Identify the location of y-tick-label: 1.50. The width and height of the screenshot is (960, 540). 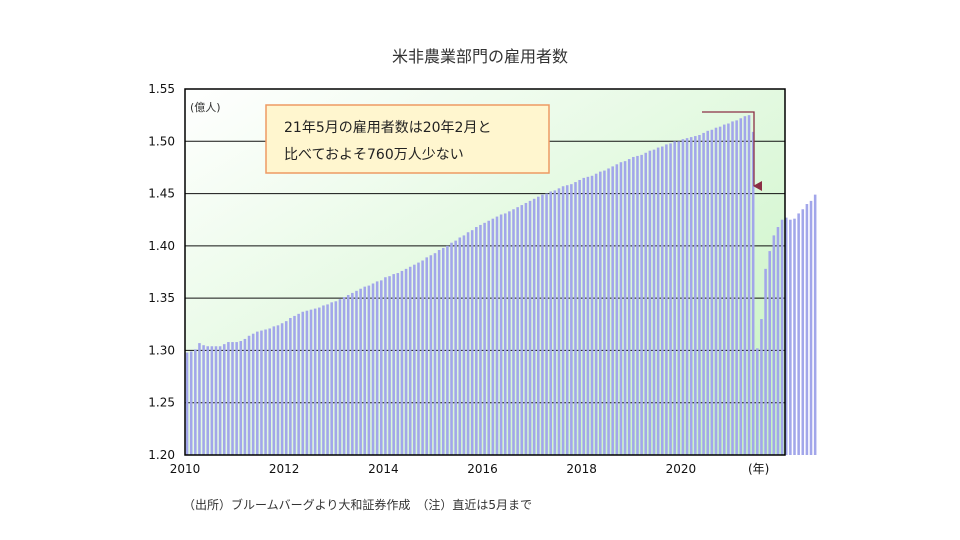
(161, 141).